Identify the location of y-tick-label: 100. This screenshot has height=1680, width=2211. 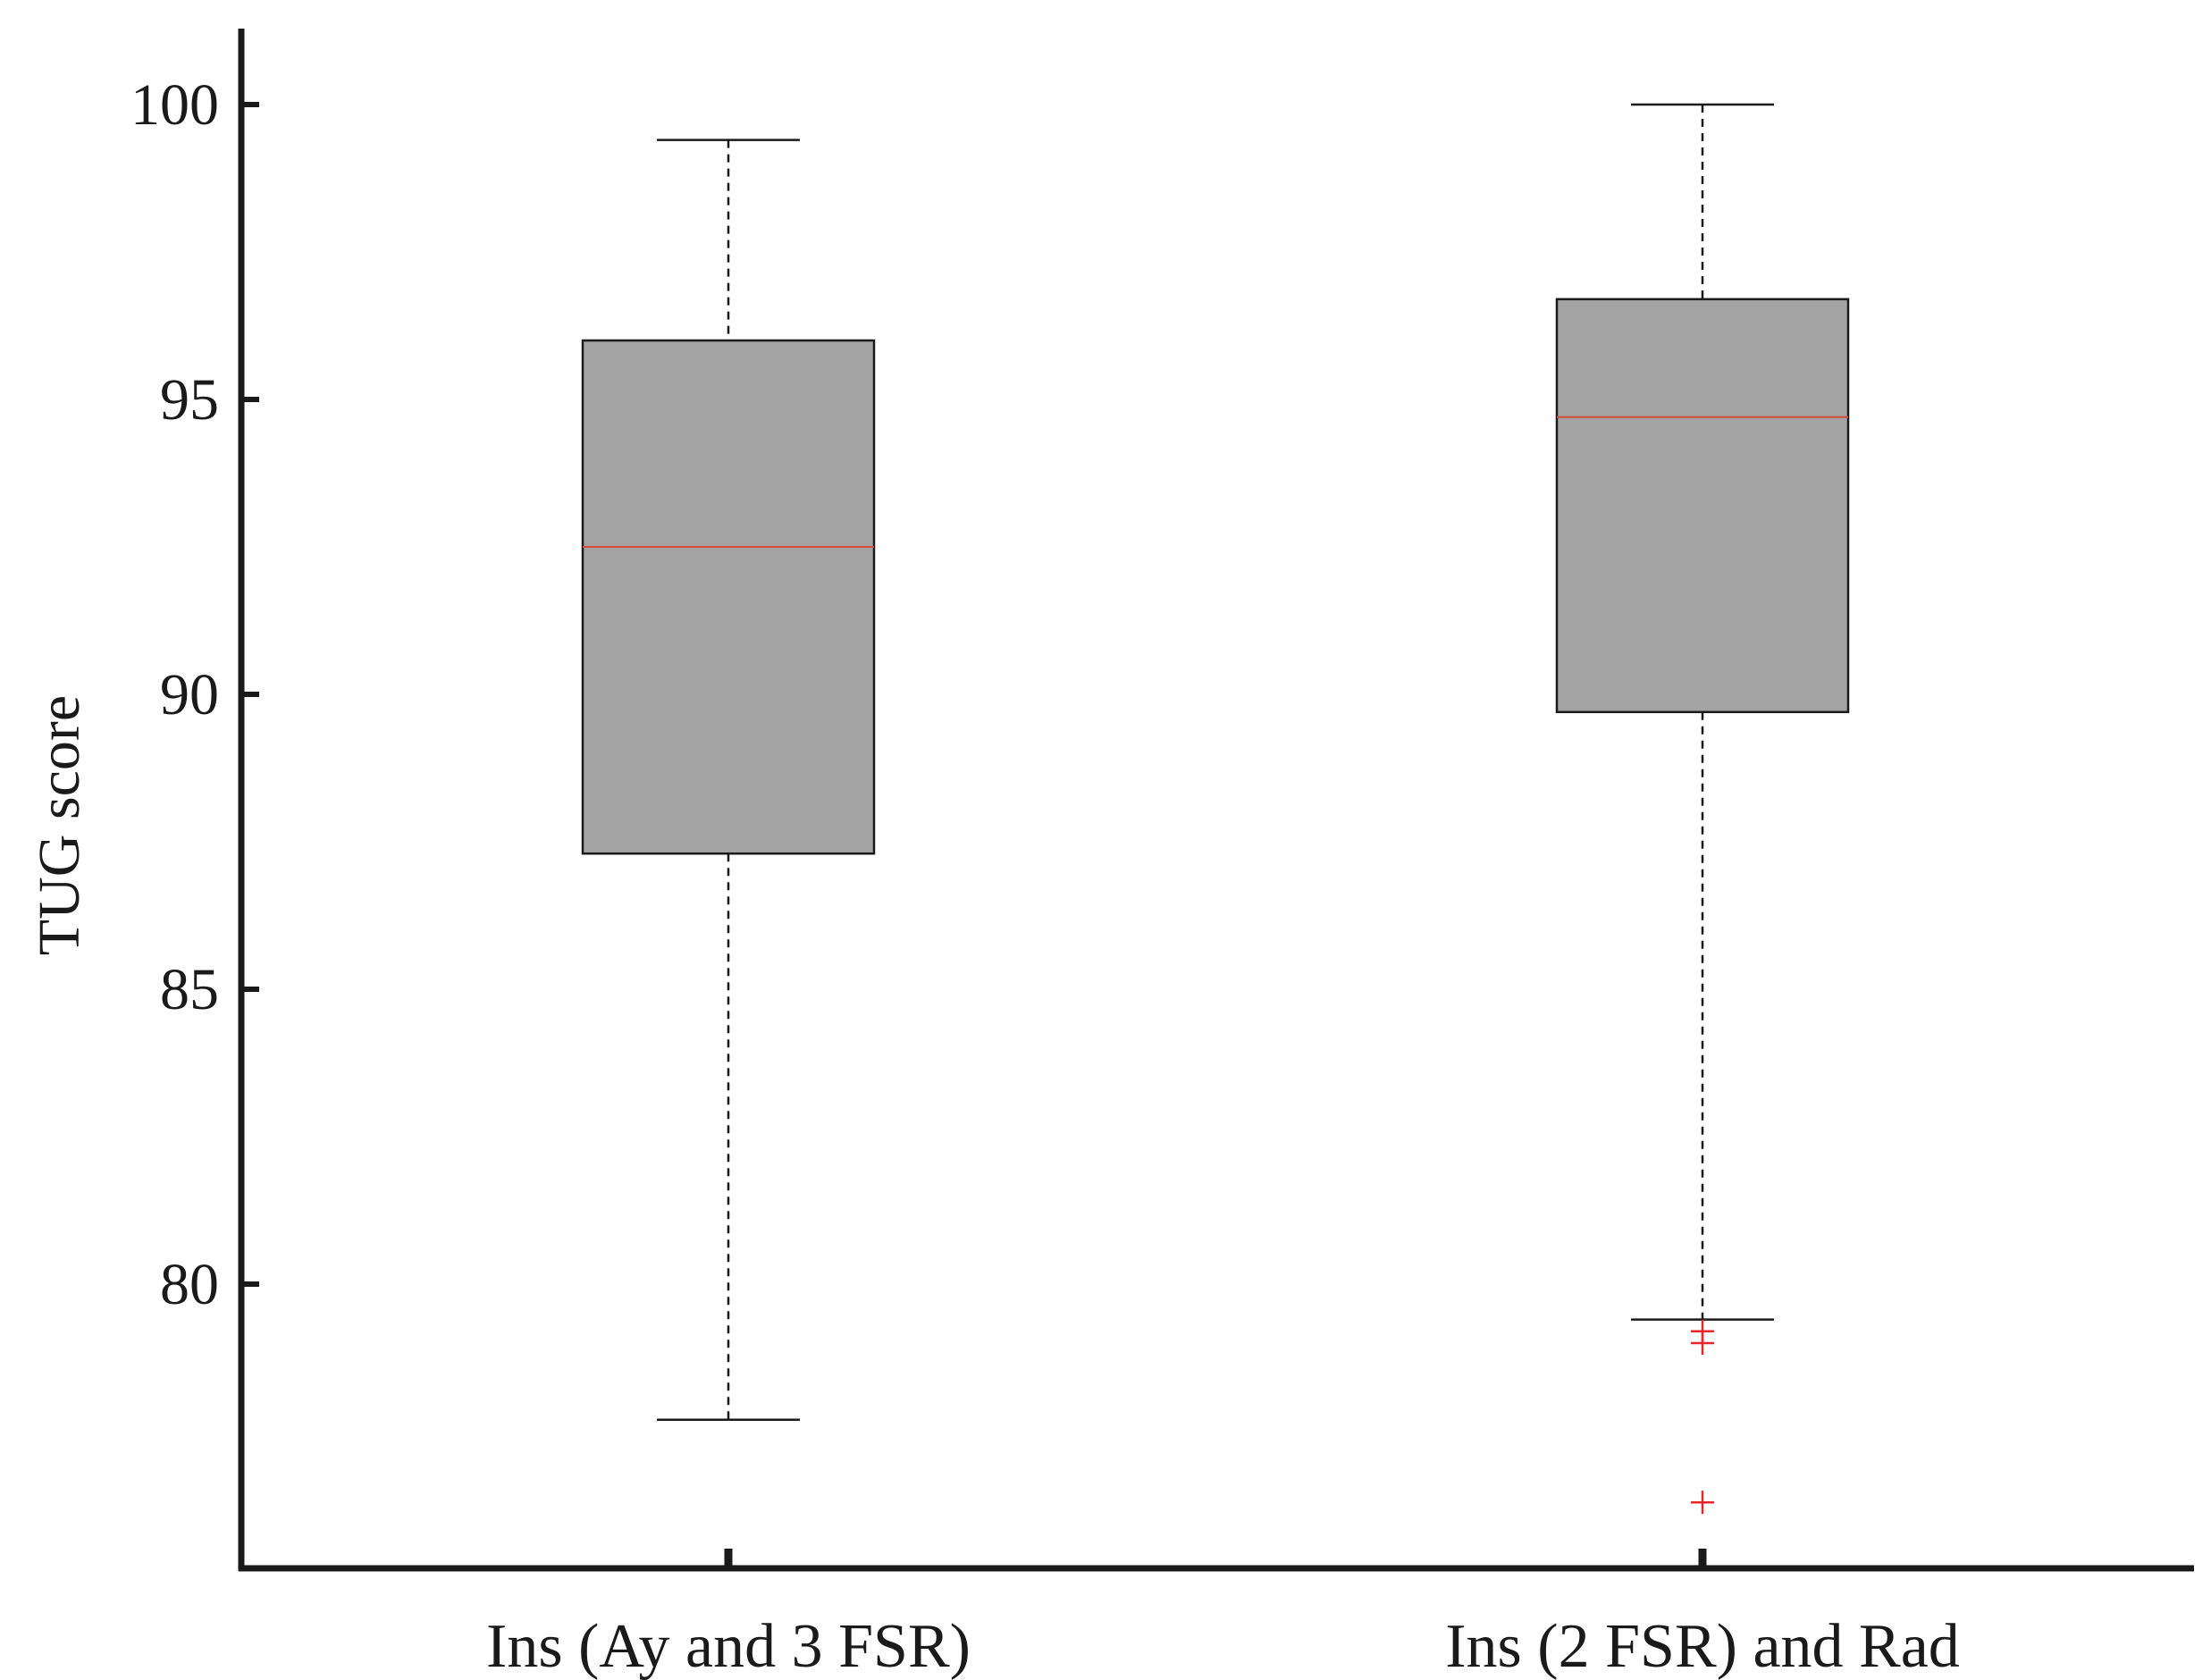
(174, 105).